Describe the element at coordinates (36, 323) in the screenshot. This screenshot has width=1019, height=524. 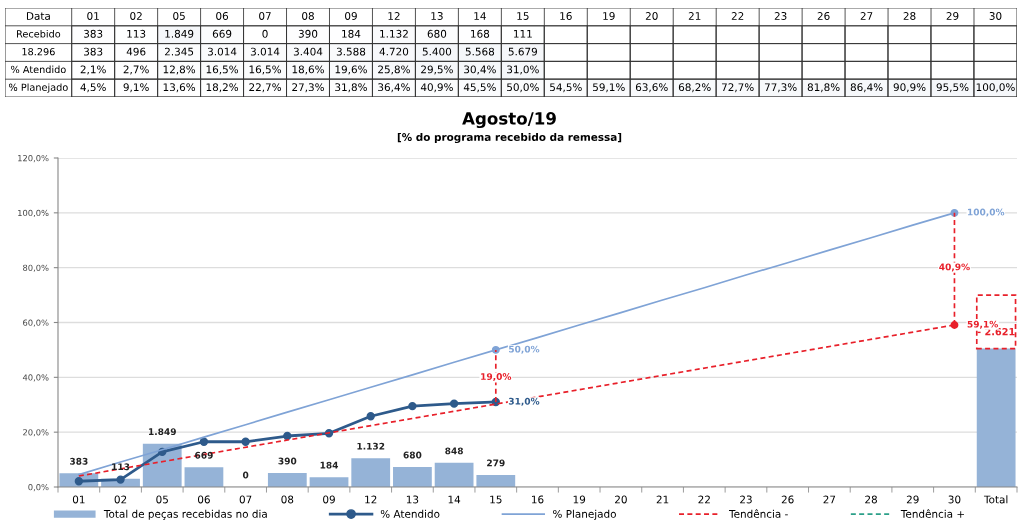
I see `y-tick-label: 60,0%` at that location.